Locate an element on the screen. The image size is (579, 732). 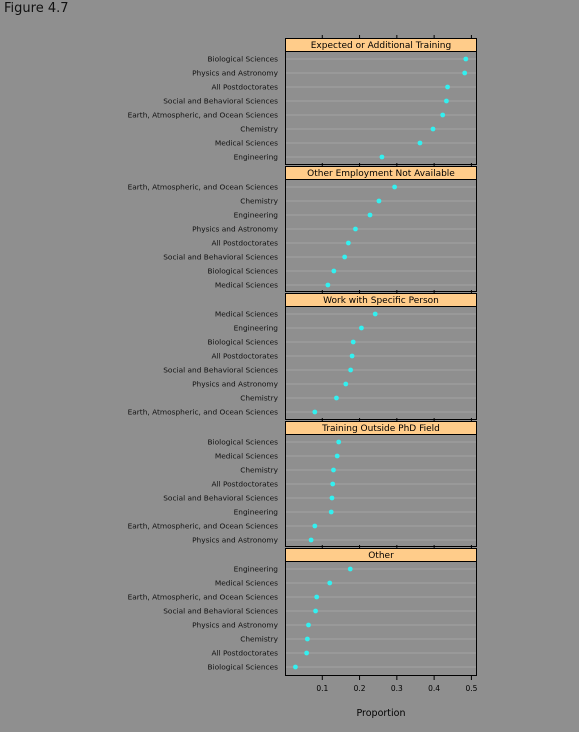
panel-title: Expected or Additional Training is located at coordinates (381, 46).